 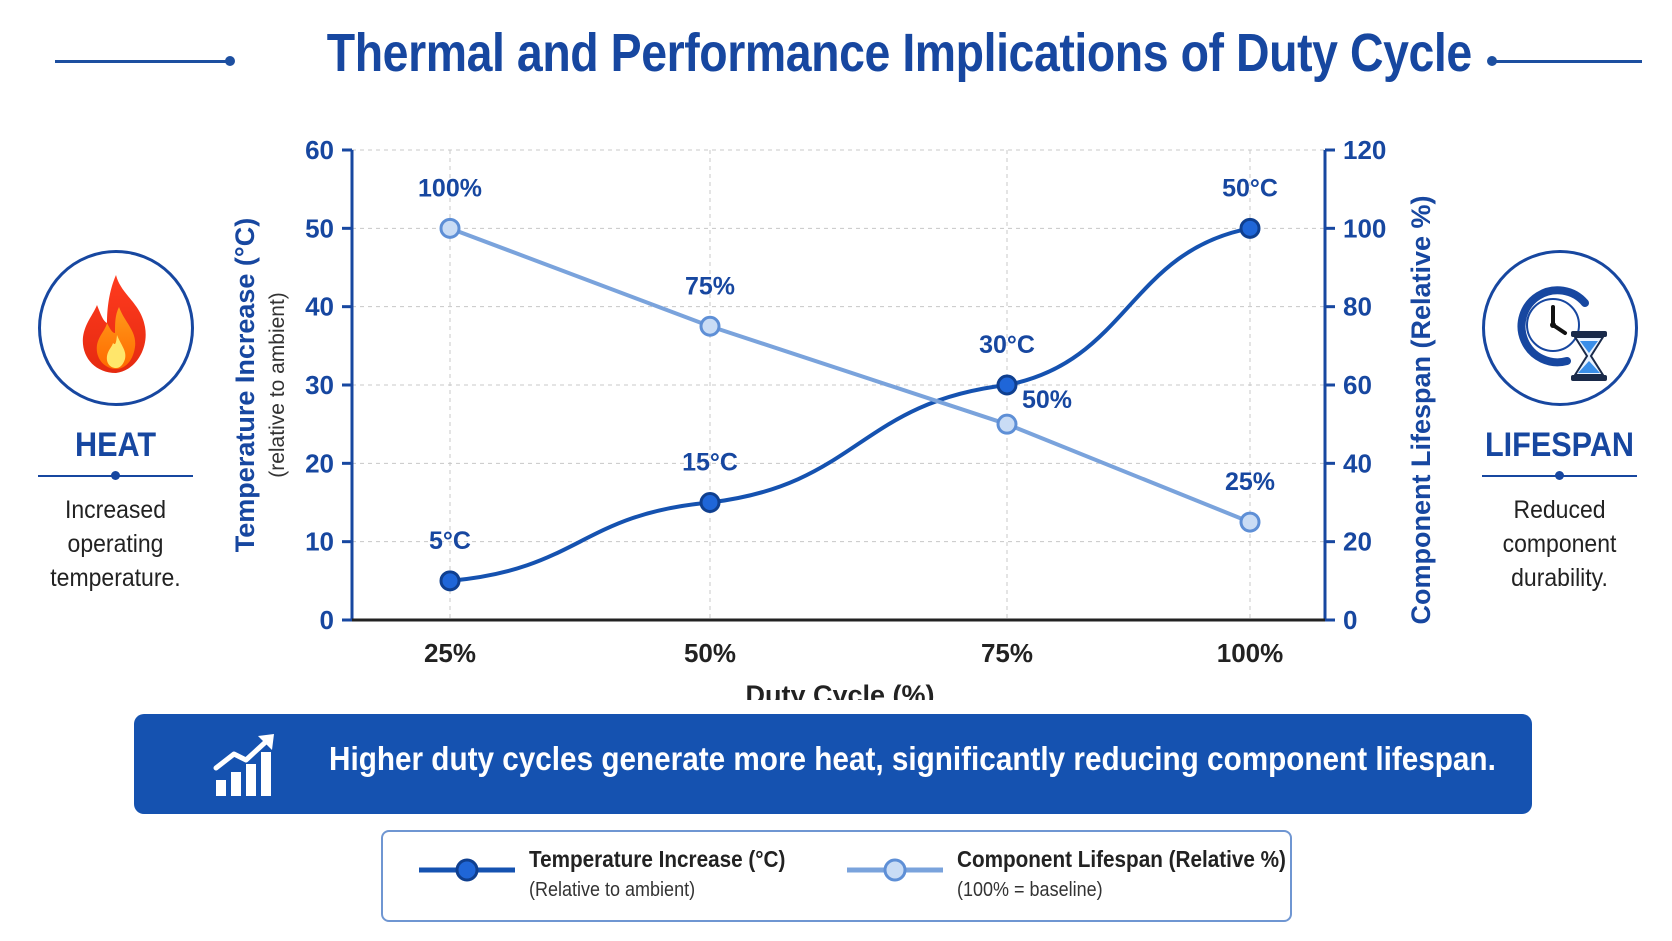 What do you see at coordinates (839, 690) in the screenshot?
I see `x-axis-label: Duty Cycle (%)` at bounding box center [839, 690].